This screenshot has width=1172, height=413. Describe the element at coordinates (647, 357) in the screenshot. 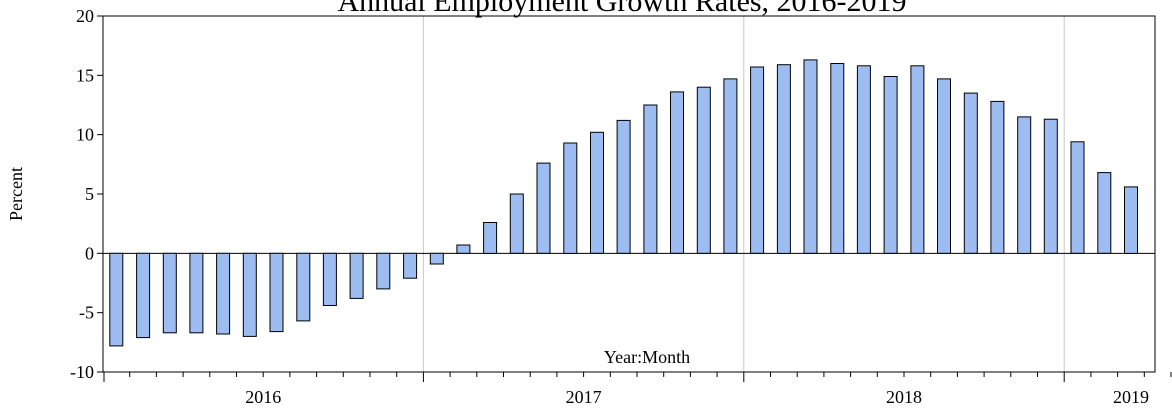

I see `x-axis-label: Year:Month` at that location.